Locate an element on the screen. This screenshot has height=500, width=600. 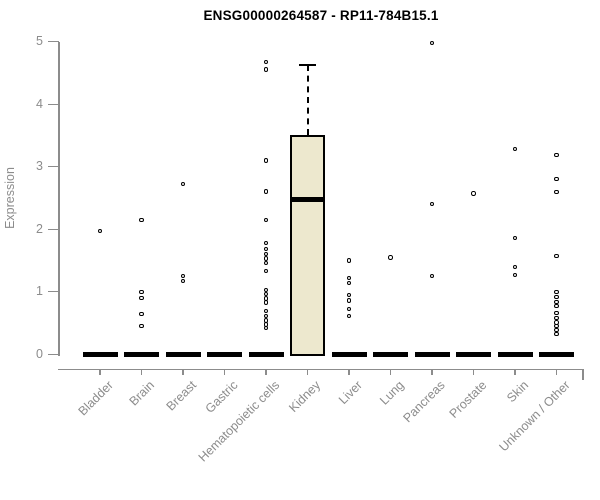
median-prostate is located at coordinates (473, 354).